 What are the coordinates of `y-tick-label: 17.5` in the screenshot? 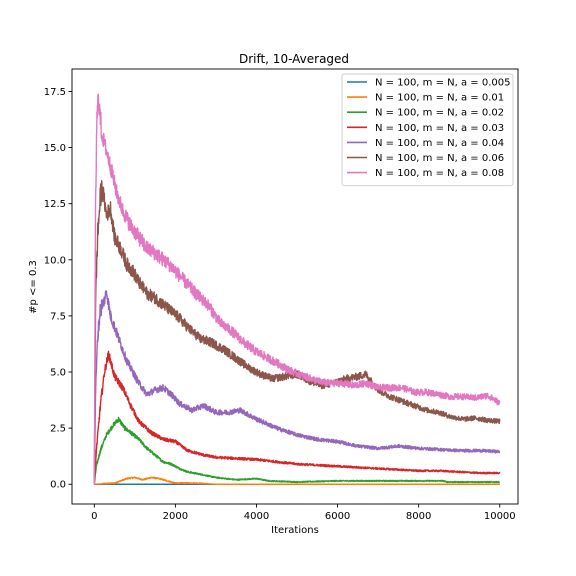 It's located at (55, 92).